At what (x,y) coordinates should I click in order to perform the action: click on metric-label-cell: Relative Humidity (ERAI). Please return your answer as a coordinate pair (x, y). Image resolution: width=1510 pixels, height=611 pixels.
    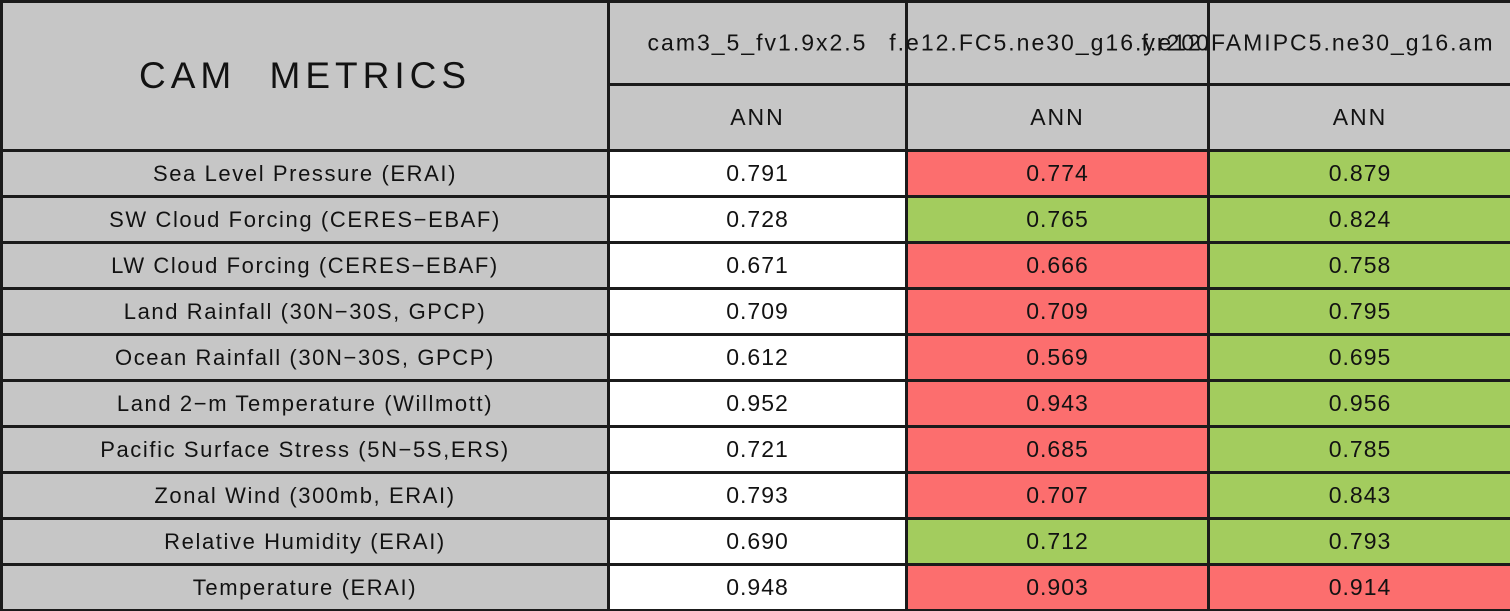
    Looking at the image, I should click on (305, 541).